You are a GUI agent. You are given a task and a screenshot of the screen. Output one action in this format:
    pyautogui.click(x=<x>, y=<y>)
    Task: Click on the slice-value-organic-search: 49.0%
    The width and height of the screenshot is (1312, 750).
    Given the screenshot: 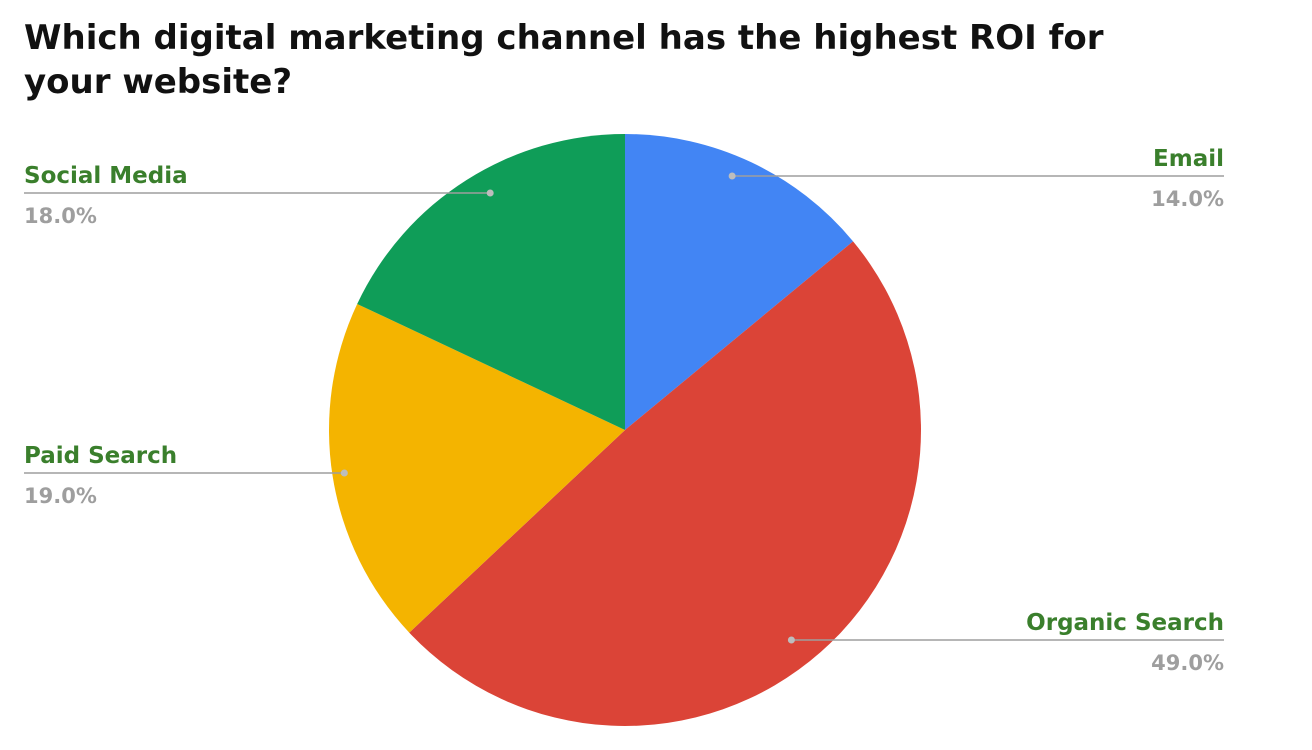 What is the action you would take?
    pyautogui.click(x=1187, y=663)
    